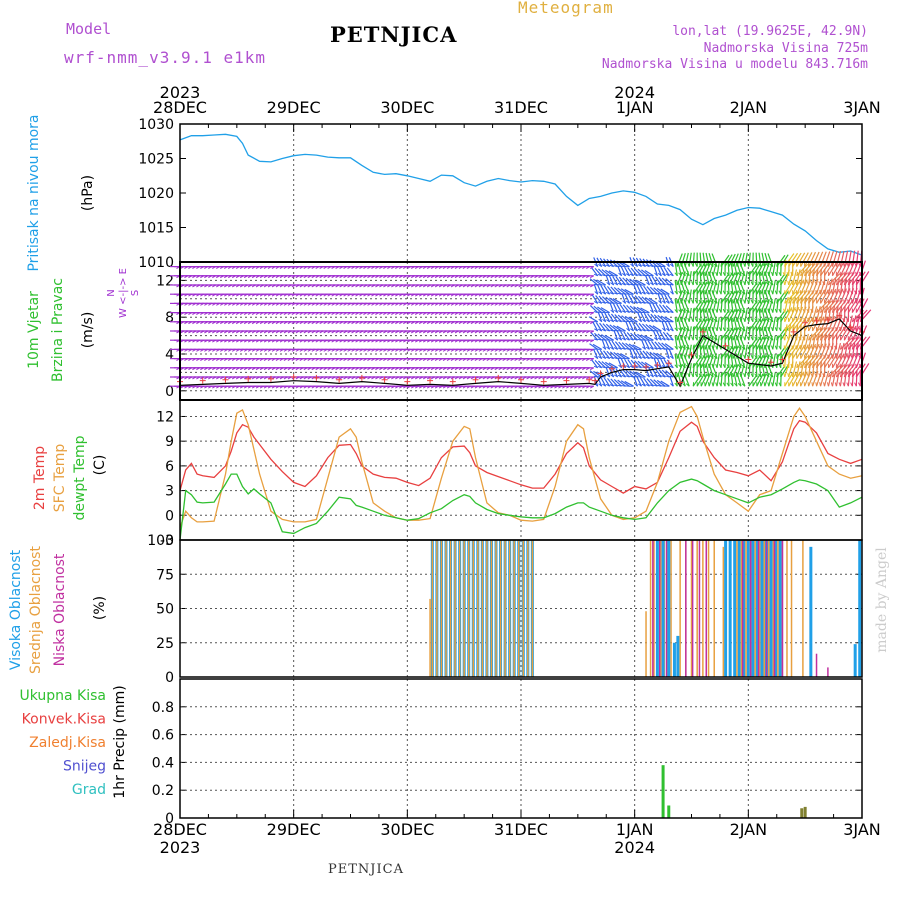  What do you see at coordinates (294, 107) in the screenshot?
I see `time-tick-top: 29DEC` at bounding box center [294, 107].